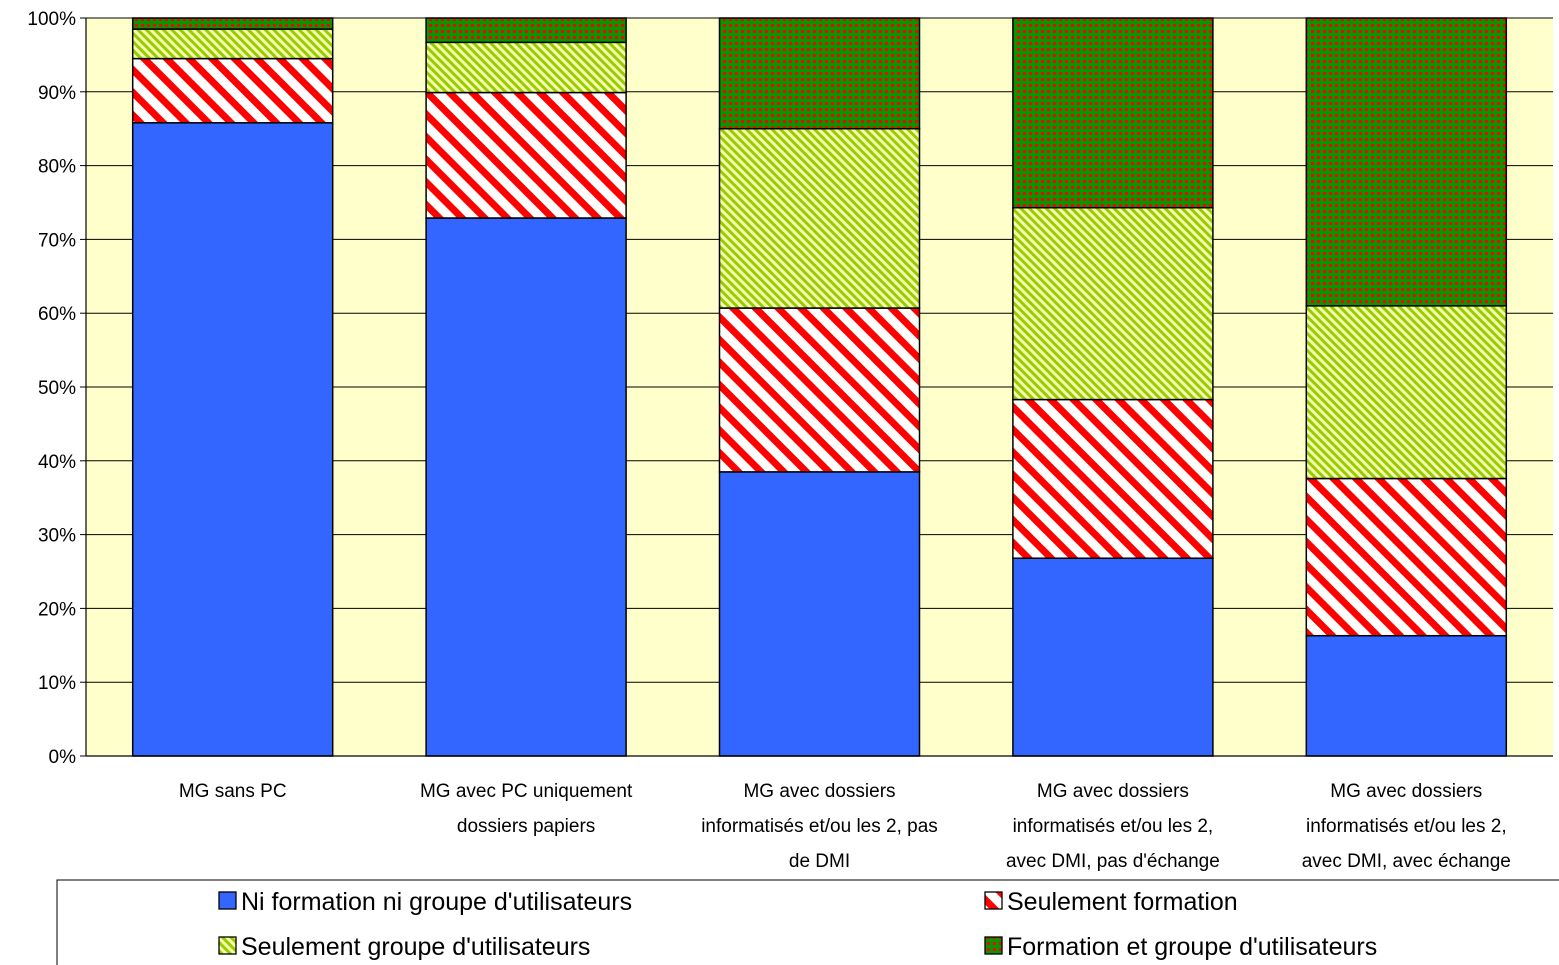  What do you see at coordinates (1113, 861) in the screenshot?
I see `x-category-label-line: avec DMI, pas d'échange` at bounding box center [1113, 861].